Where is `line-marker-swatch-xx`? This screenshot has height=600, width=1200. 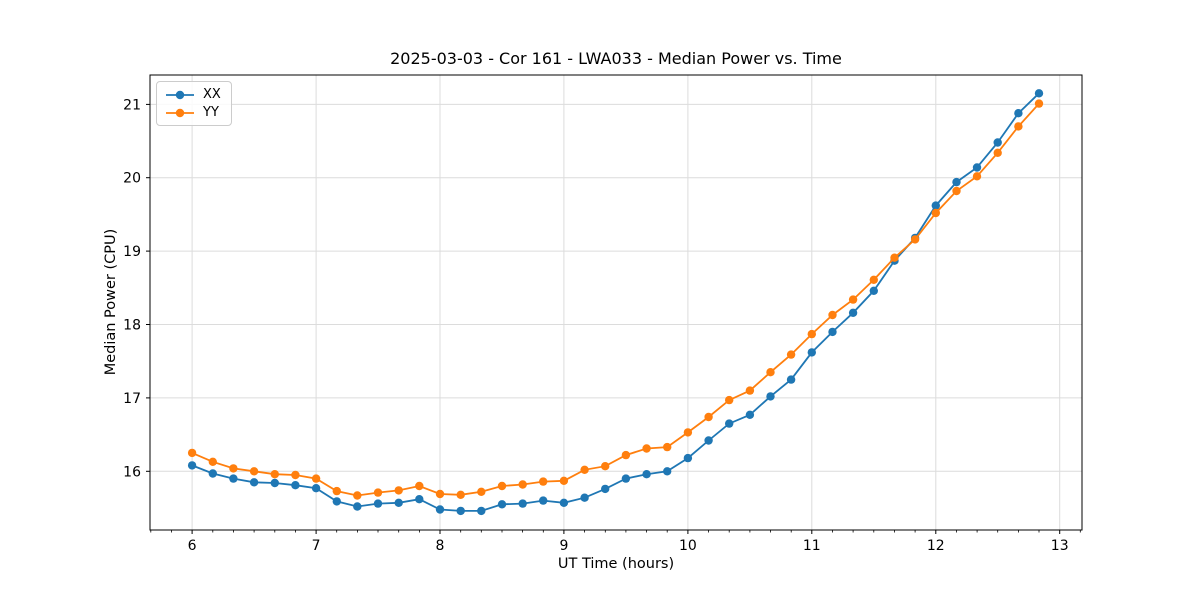
line-marker-swatch-xx is located at coordinates (180, 94).